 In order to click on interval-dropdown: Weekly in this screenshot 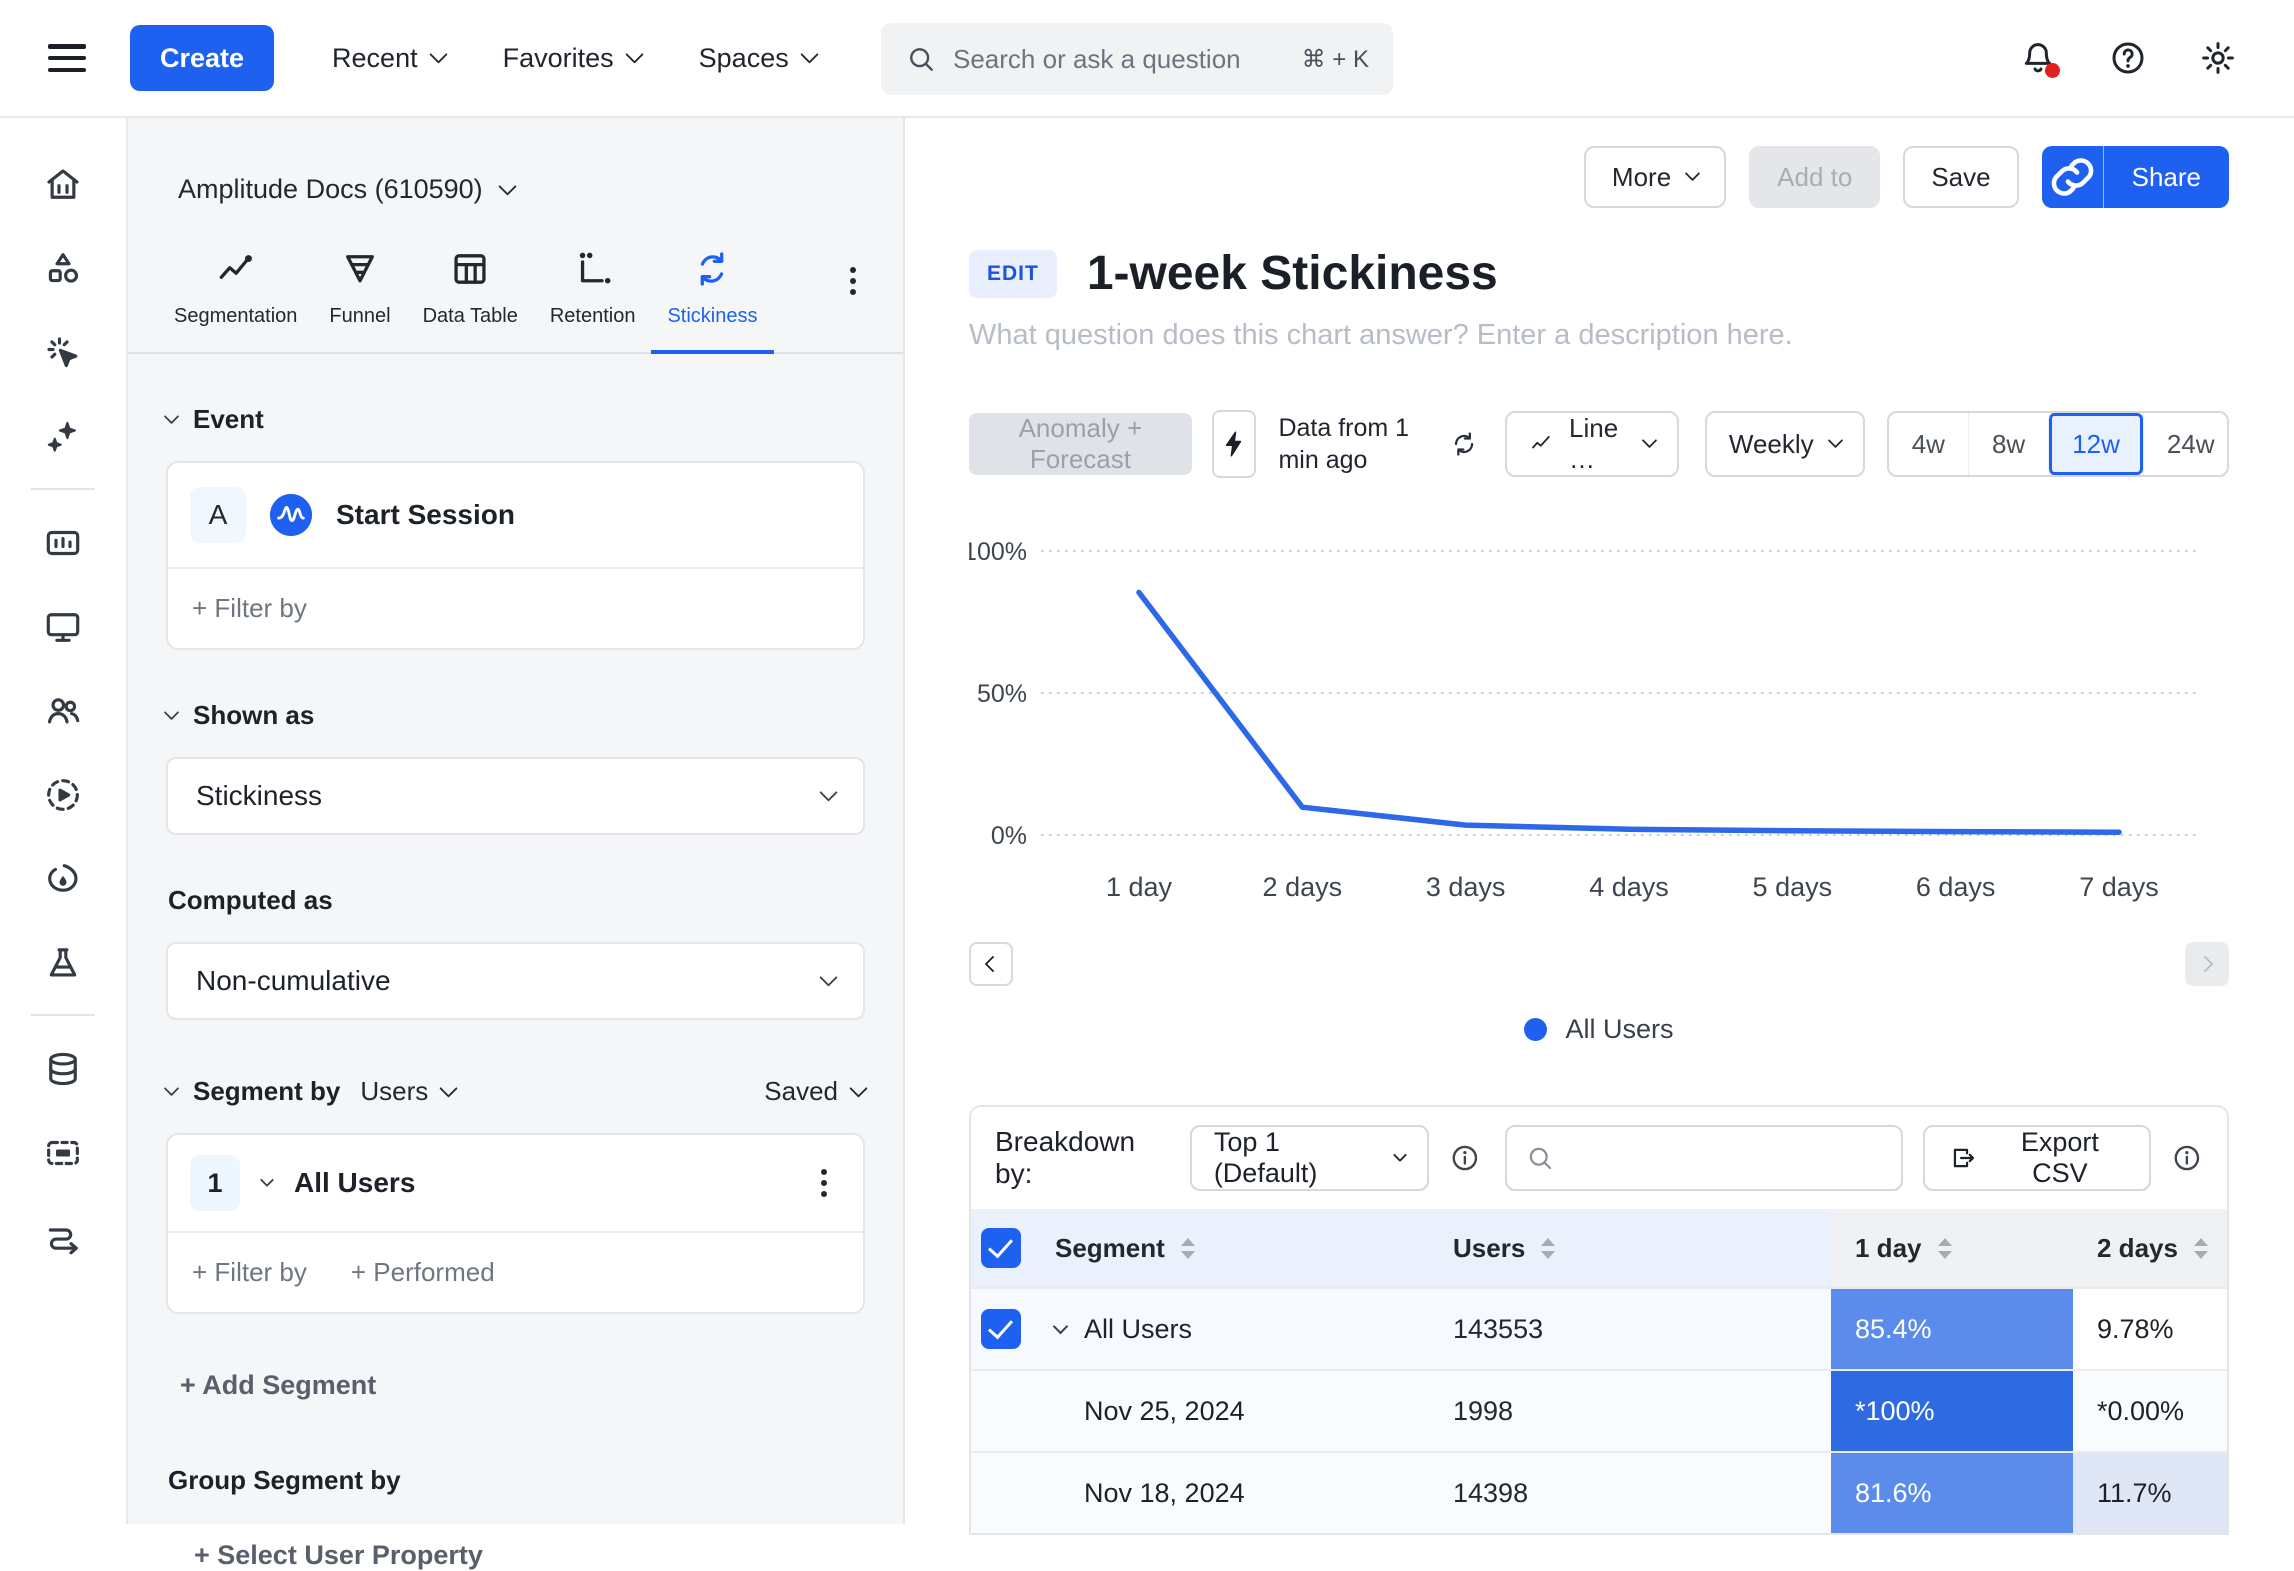, I will do `click(1784, 444)`.